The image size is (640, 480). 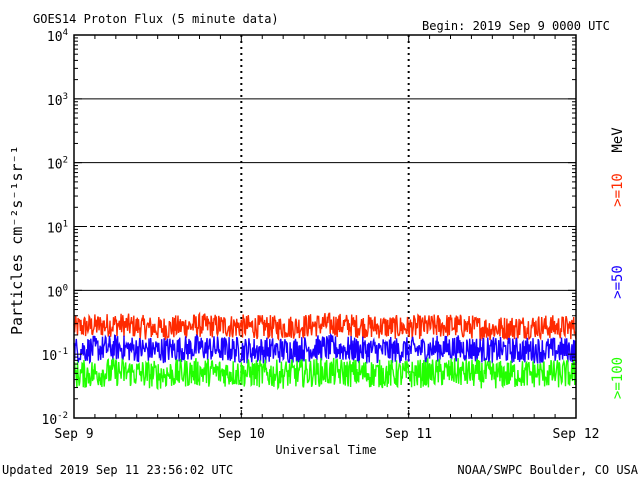 I want to click on label-ge10: >=10, so click(x=618, y=190).